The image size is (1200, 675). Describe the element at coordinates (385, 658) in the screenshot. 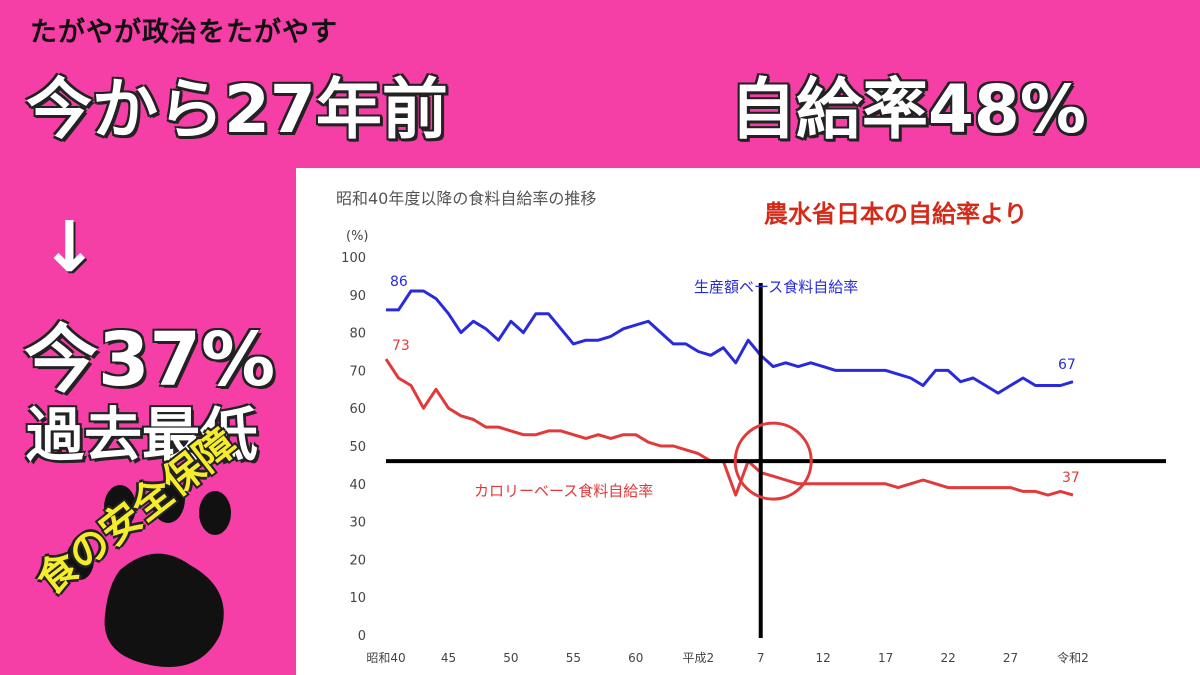

I see `x-tick-label: 昭和40` at that location.